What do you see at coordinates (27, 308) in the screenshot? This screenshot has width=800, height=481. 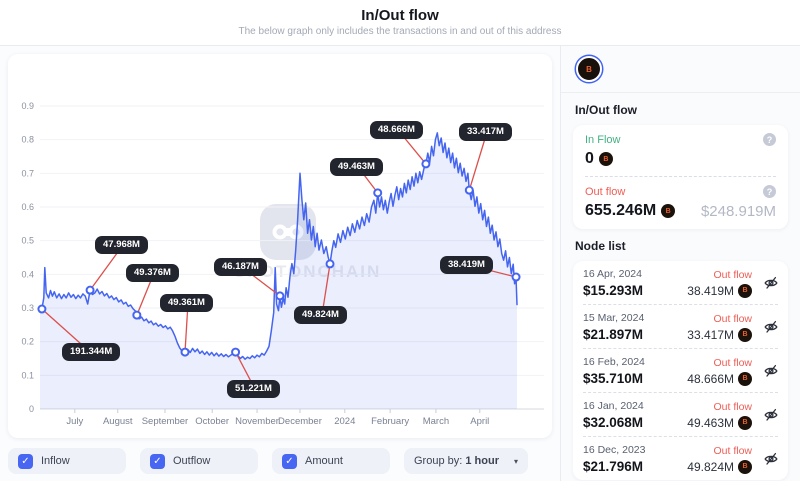 I see `svg-text: 0.3` at bounding box center [27, 308].